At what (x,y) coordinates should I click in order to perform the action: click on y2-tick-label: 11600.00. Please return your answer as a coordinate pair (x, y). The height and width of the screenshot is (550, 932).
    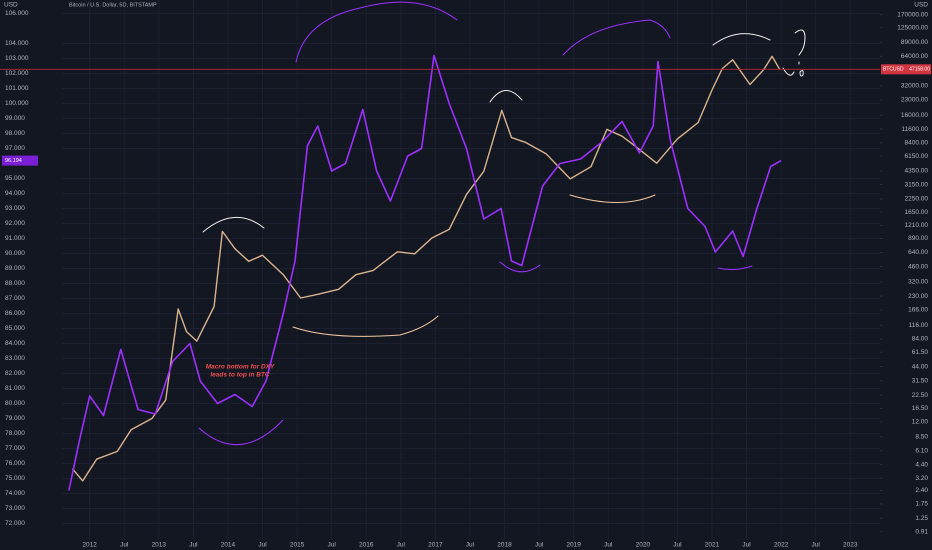
    Looking at the image, I should click on (914, 129).